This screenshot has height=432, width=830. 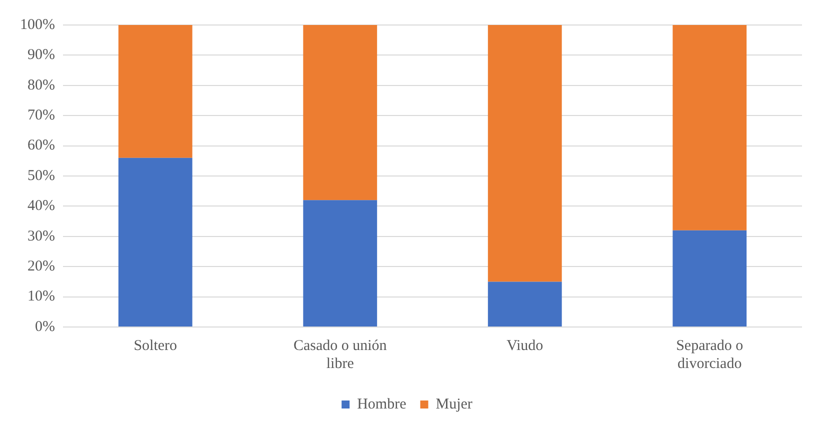 I want to click on y-tick-label: 90%, so click(x=41, y=55).